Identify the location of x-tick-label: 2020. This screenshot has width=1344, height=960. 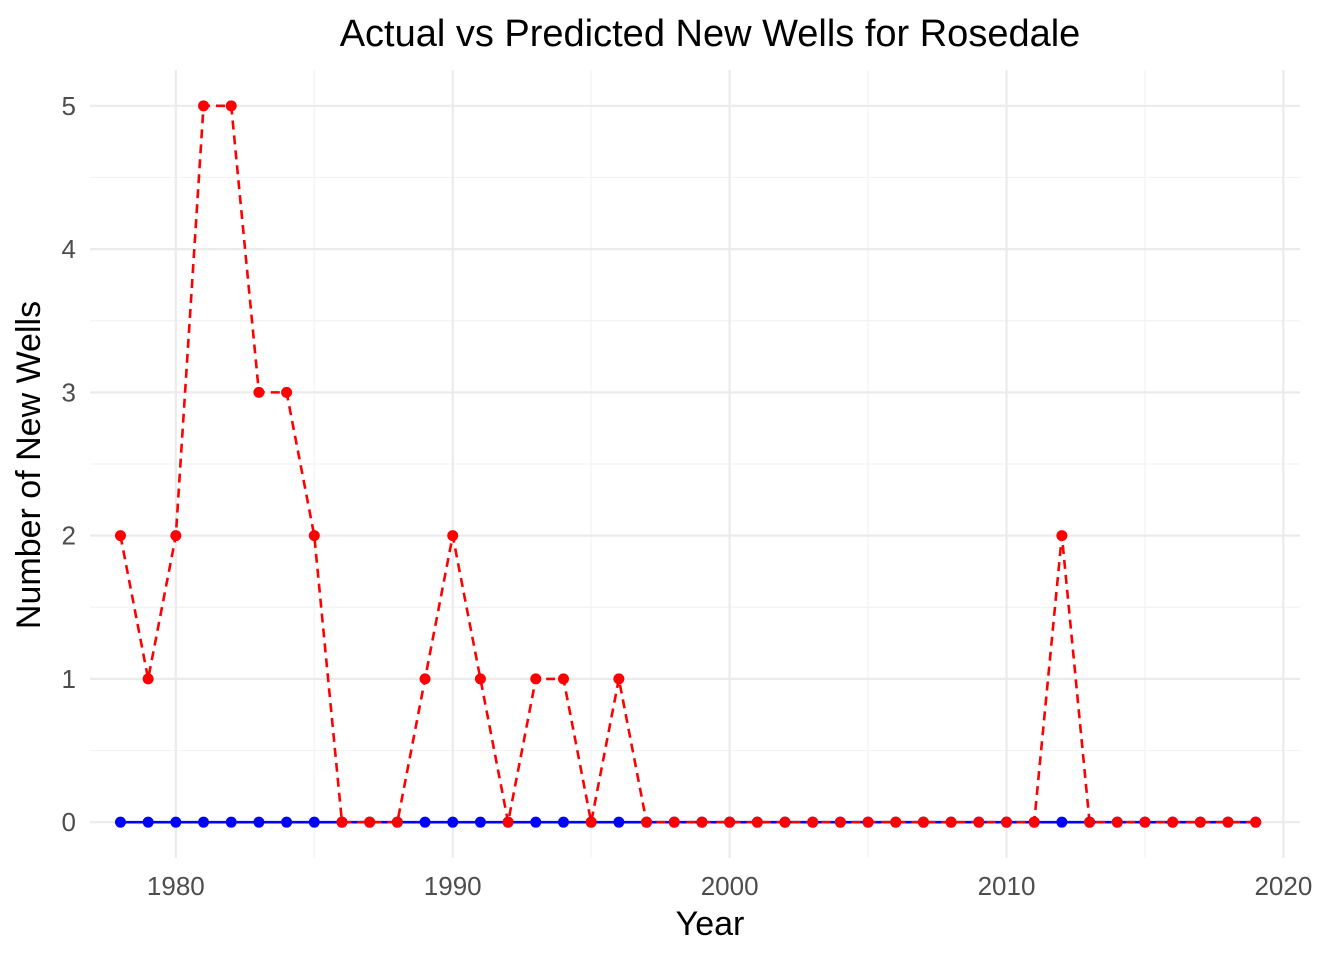
(1283, 886).